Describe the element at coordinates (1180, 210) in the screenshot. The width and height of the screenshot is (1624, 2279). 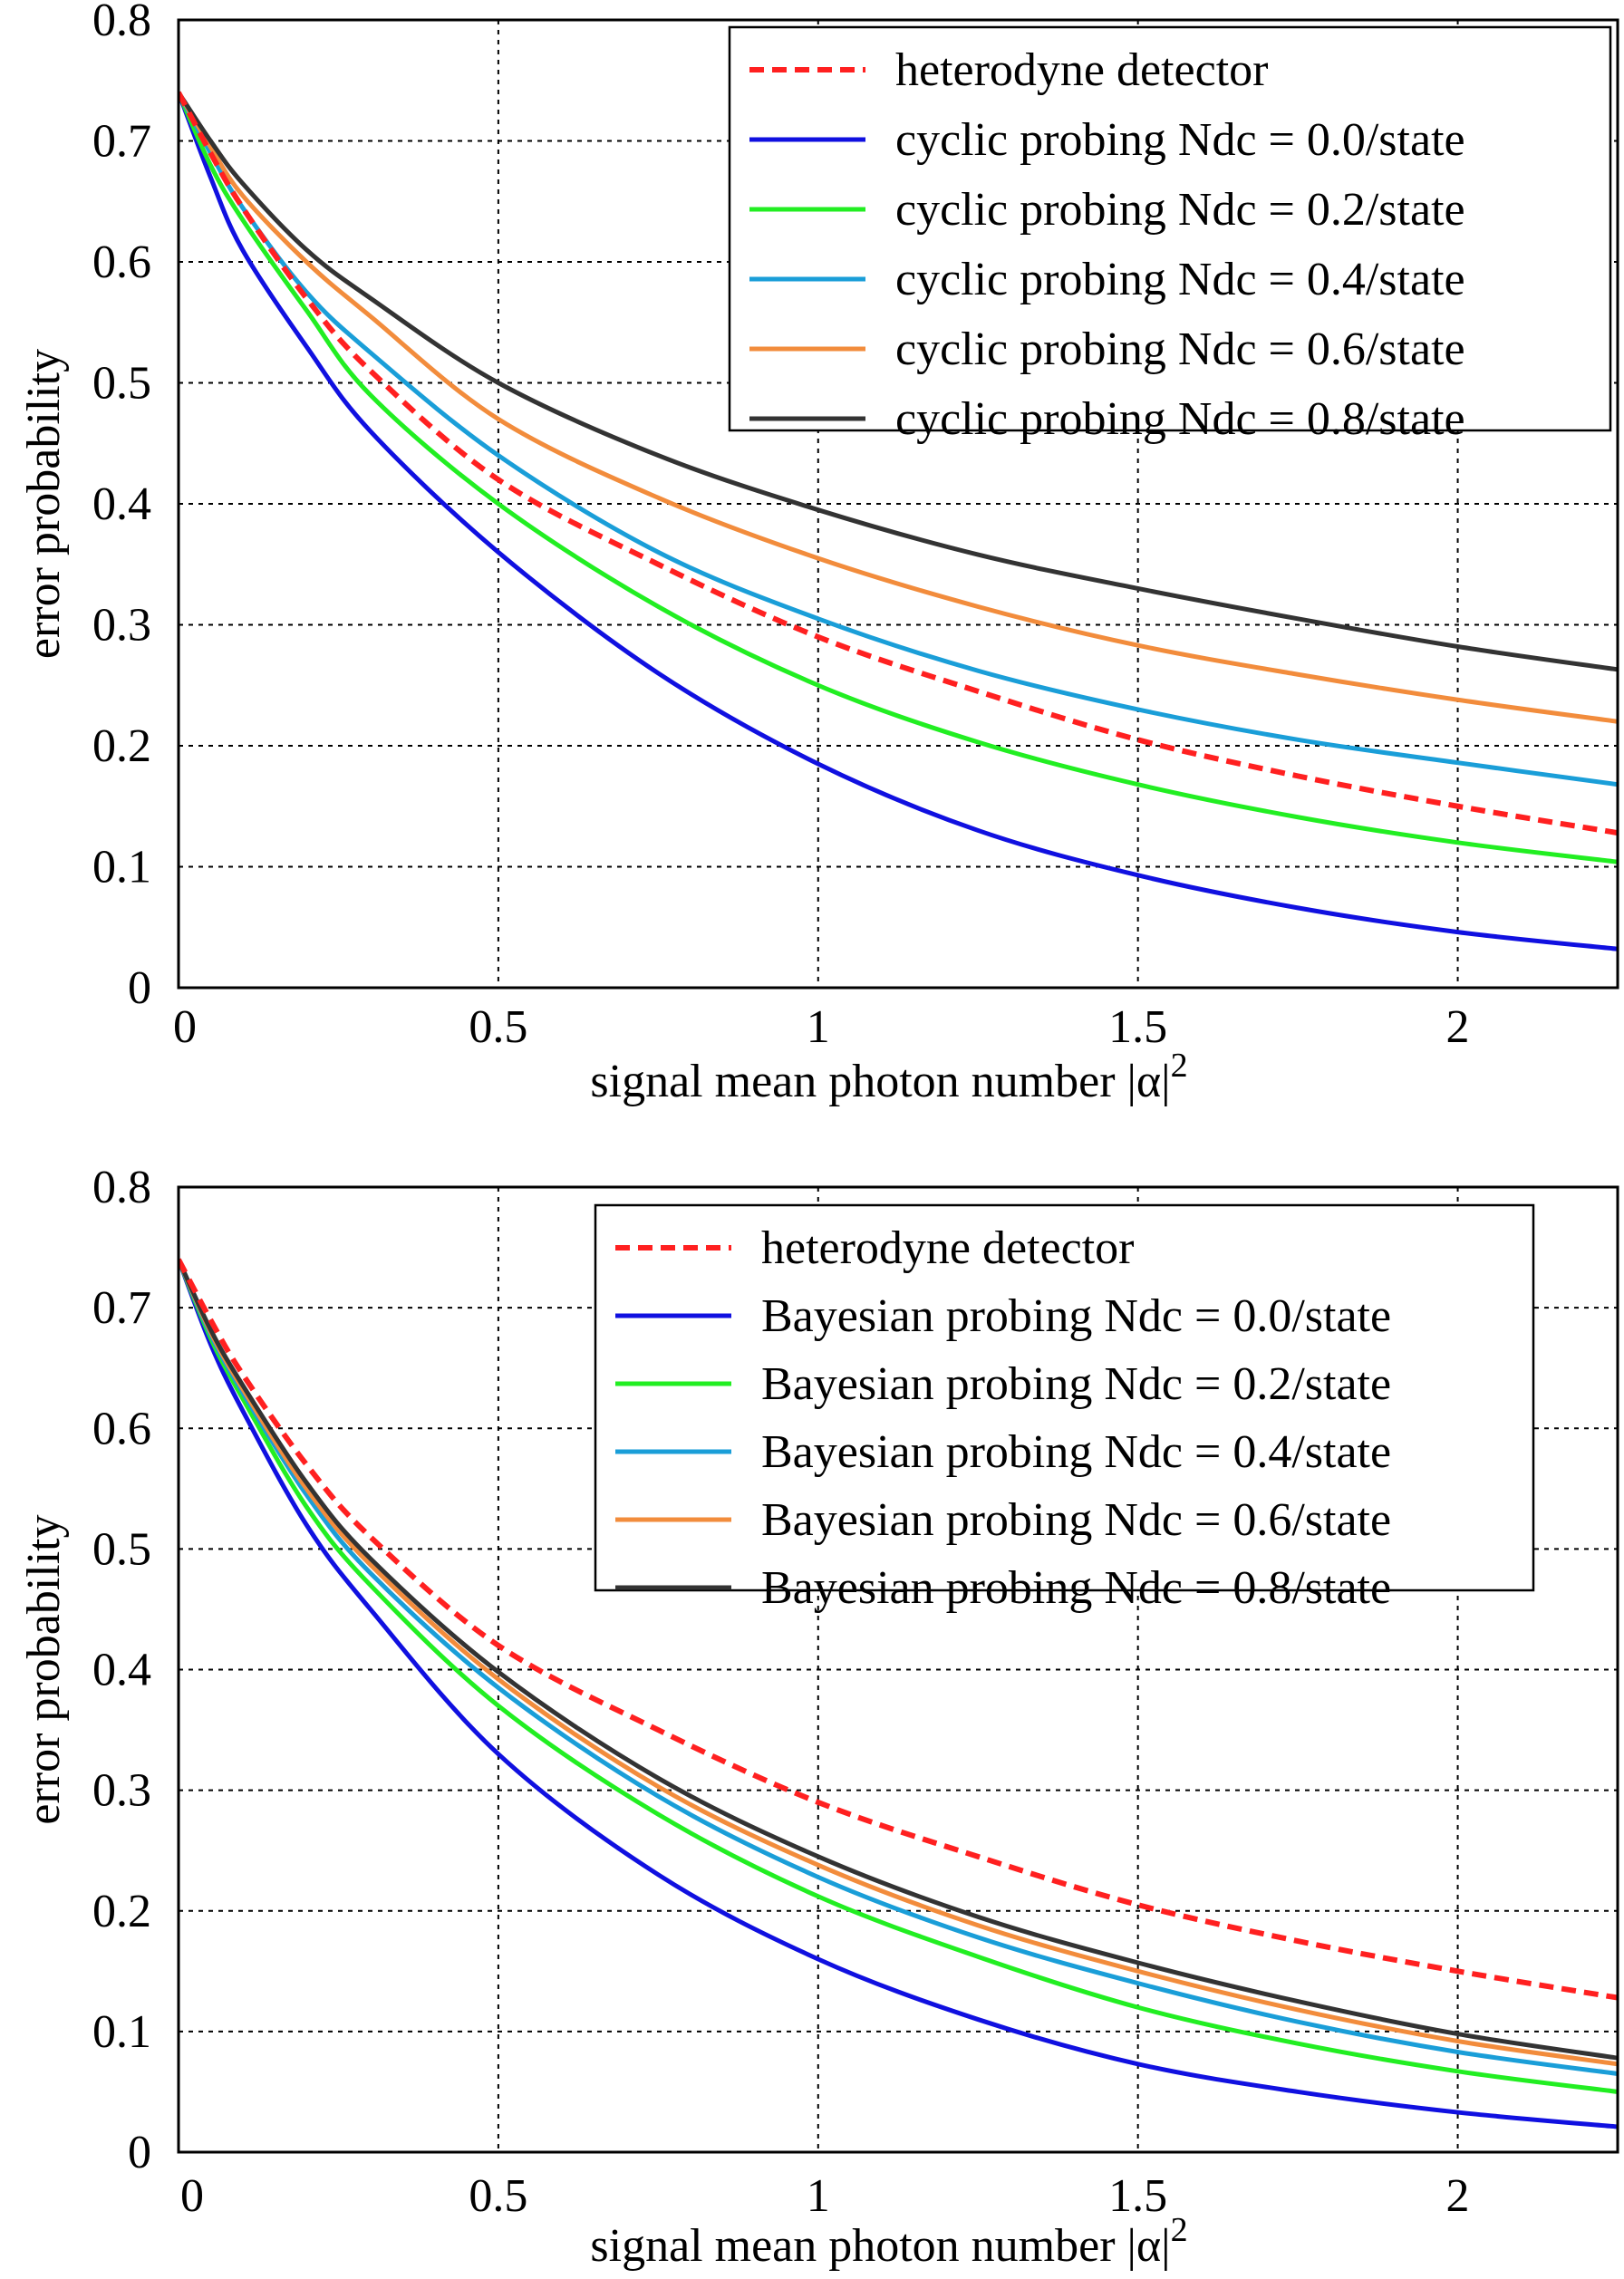
I see `legend-label: cyclic probing Ndc = 0.2/state` at that location.